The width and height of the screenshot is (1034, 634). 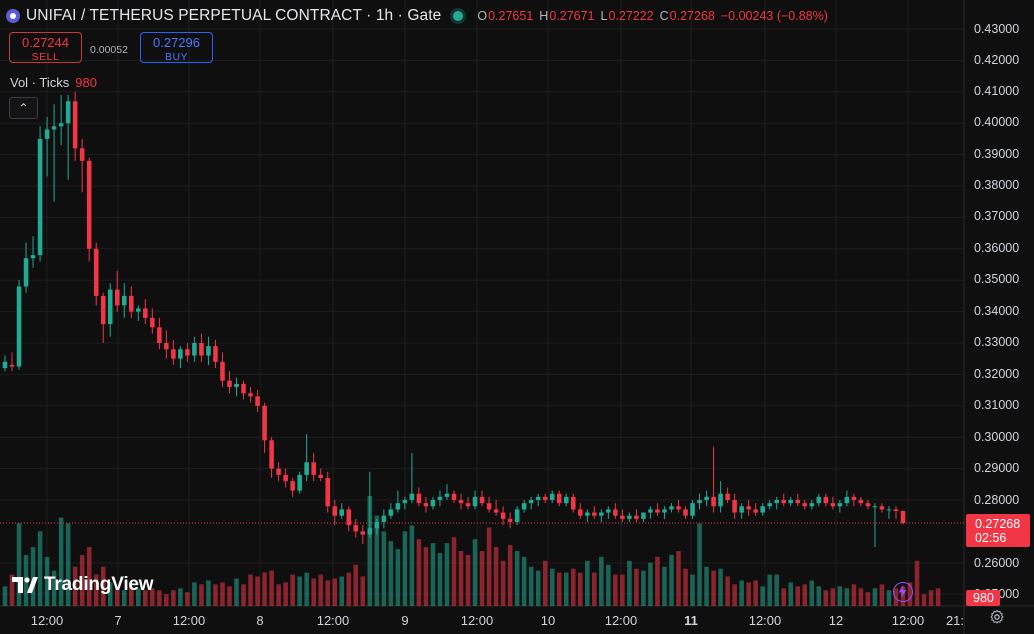 What do you see at coordinates (45, 47) in the screenshot?
I see `sell-button: 0.27244 SELL` at bounding box center [45, 47].